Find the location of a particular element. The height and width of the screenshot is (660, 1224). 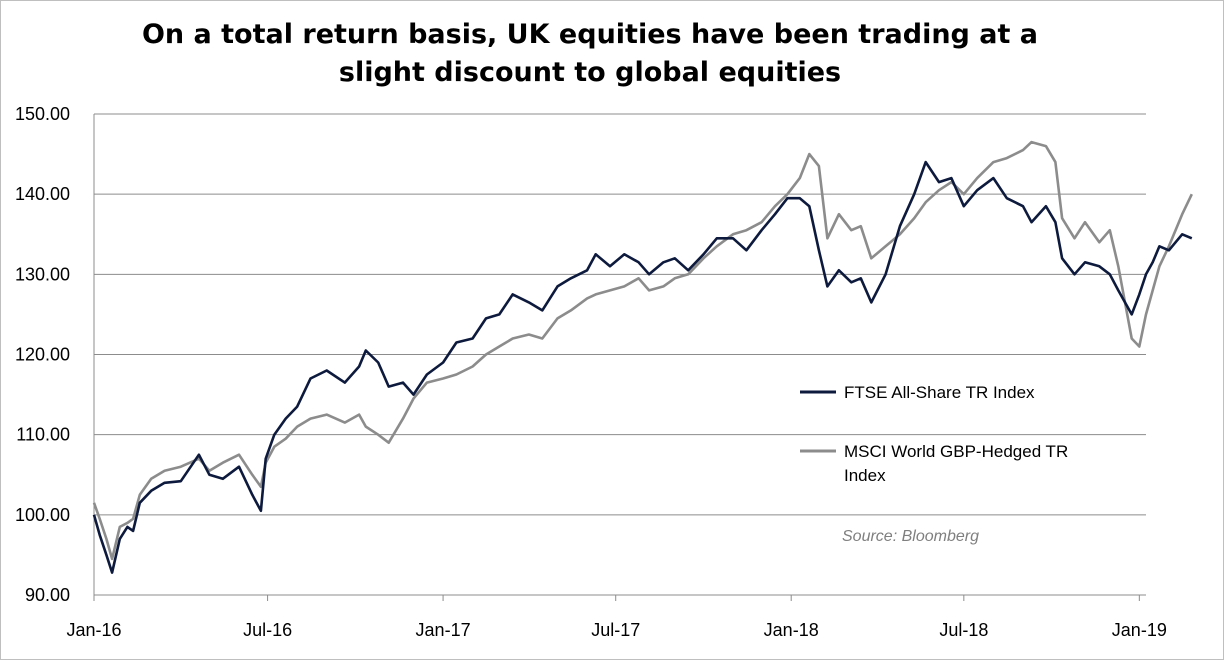

x-tick-label: Jan-16 is located at coordinates (93, 630).